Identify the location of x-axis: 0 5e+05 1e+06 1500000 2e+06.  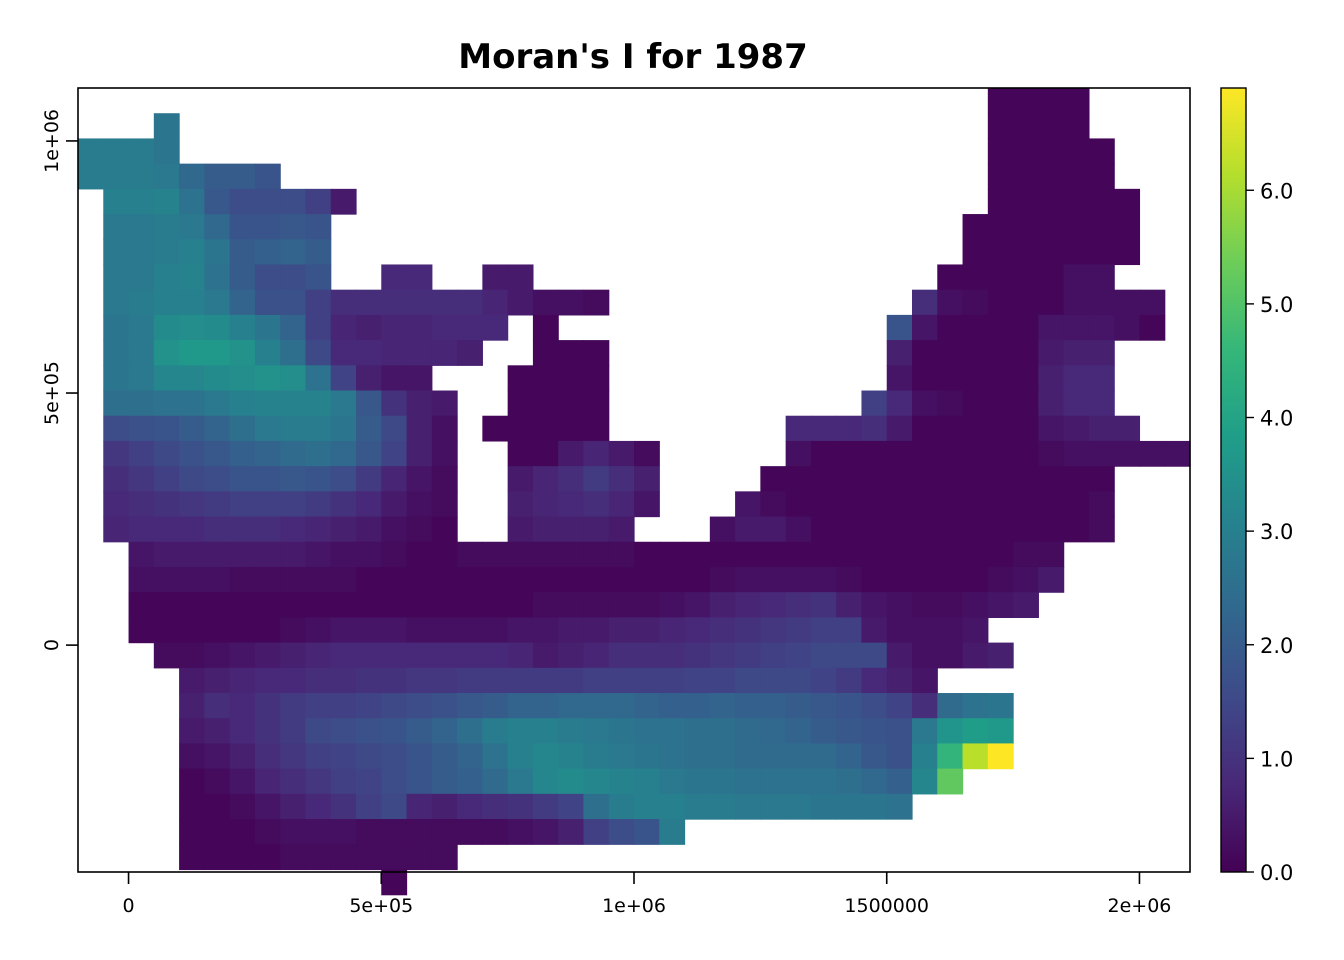
(646, 894).